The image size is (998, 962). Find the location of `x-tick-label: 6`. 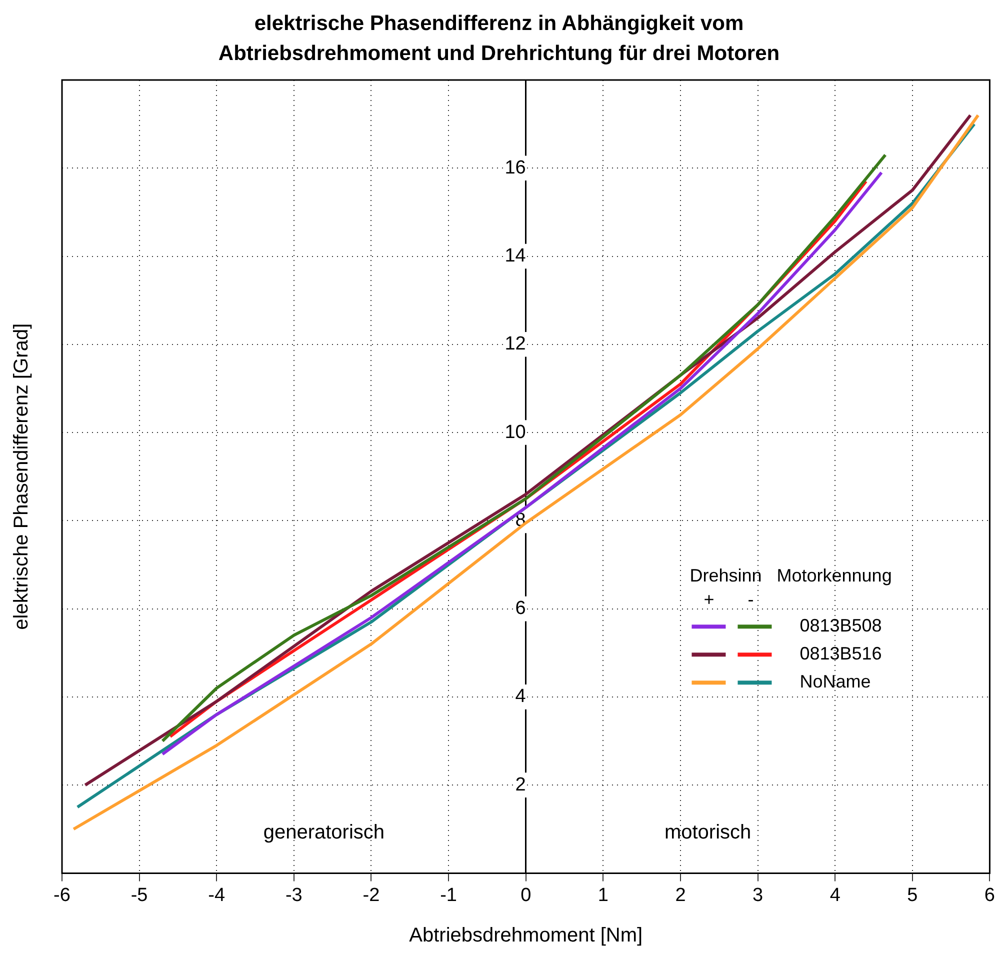

x-tick-label: 6 is located at coordinates (990, 895).